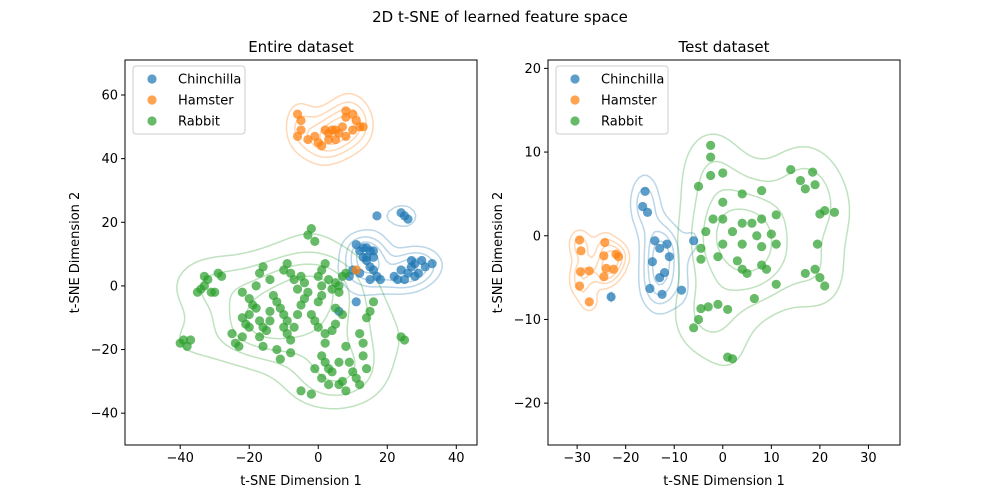  I want to click on legend-marker-chinchilla, so click(152, 79).